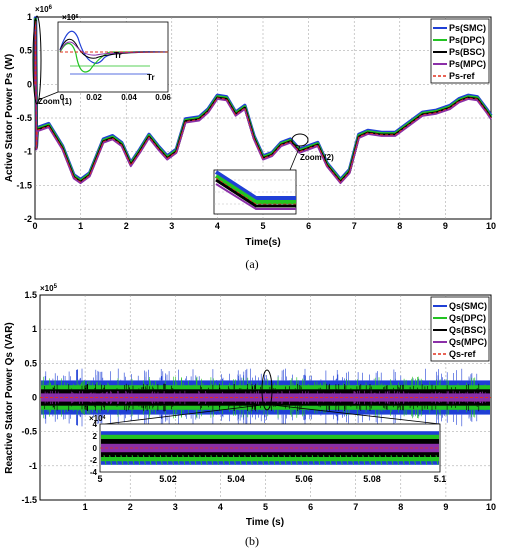  I want to click on x-tick-label: 0, so click(34, 226).